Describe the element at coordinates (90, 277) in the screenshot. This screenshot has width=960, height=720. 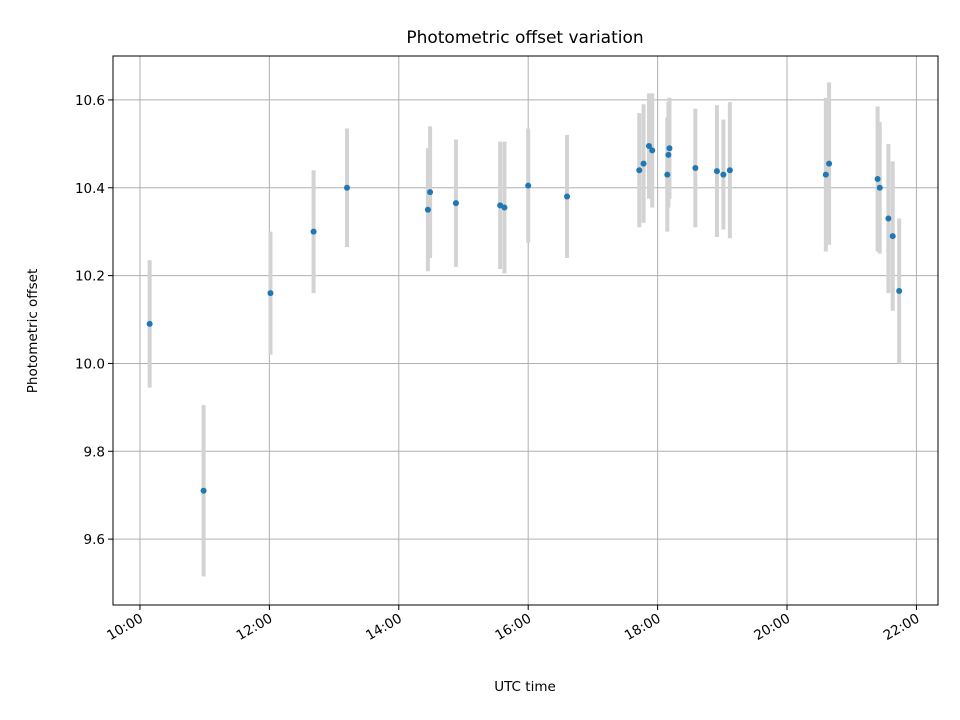
I see `y-tick-label: 10.2` at that location.